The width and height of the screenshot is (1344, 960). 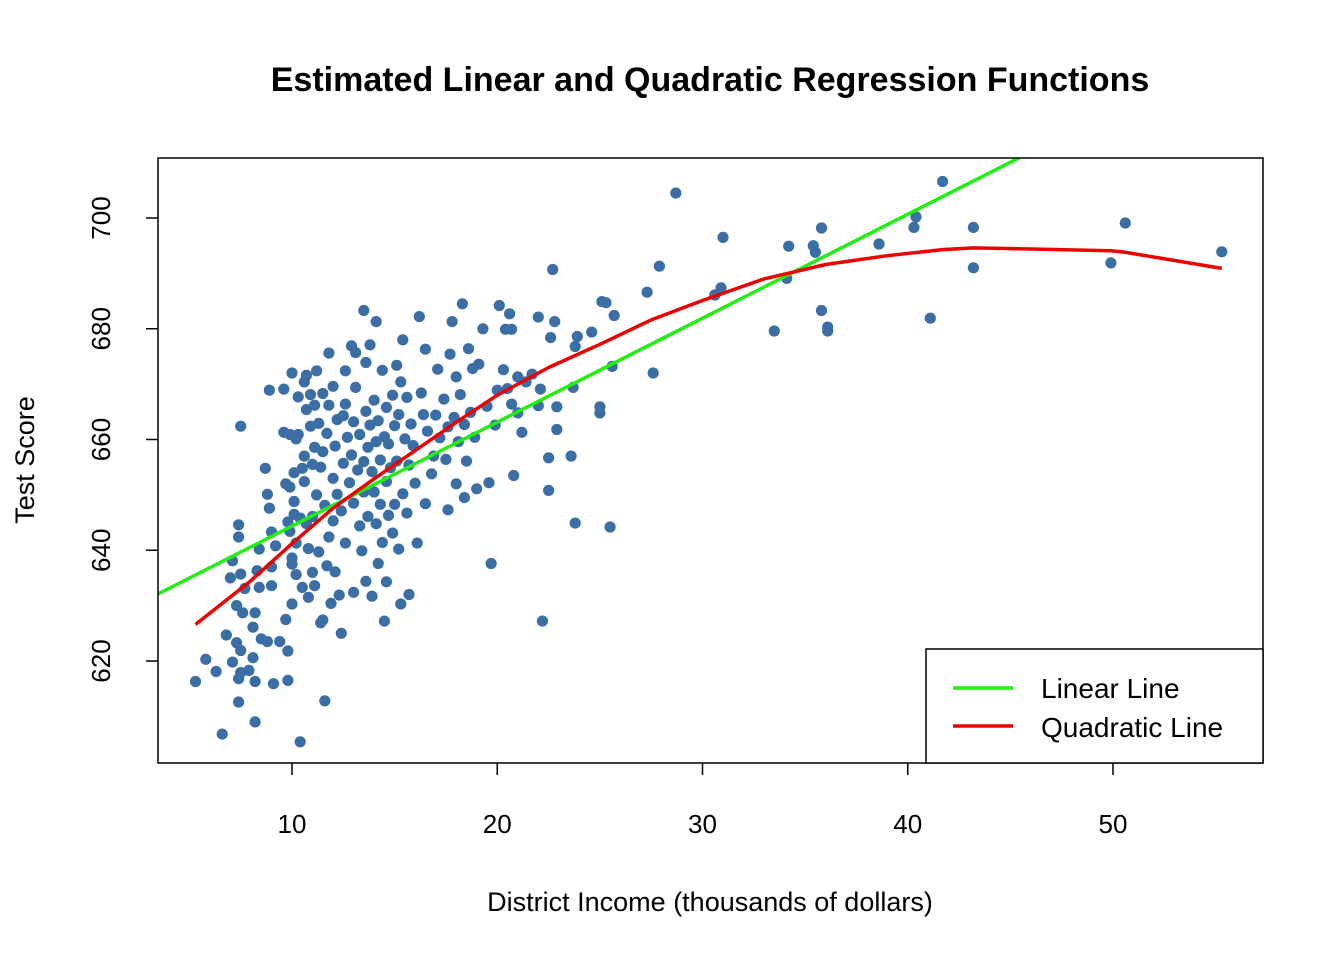 I want to click on legend-box, so click(x=1094, y=706).